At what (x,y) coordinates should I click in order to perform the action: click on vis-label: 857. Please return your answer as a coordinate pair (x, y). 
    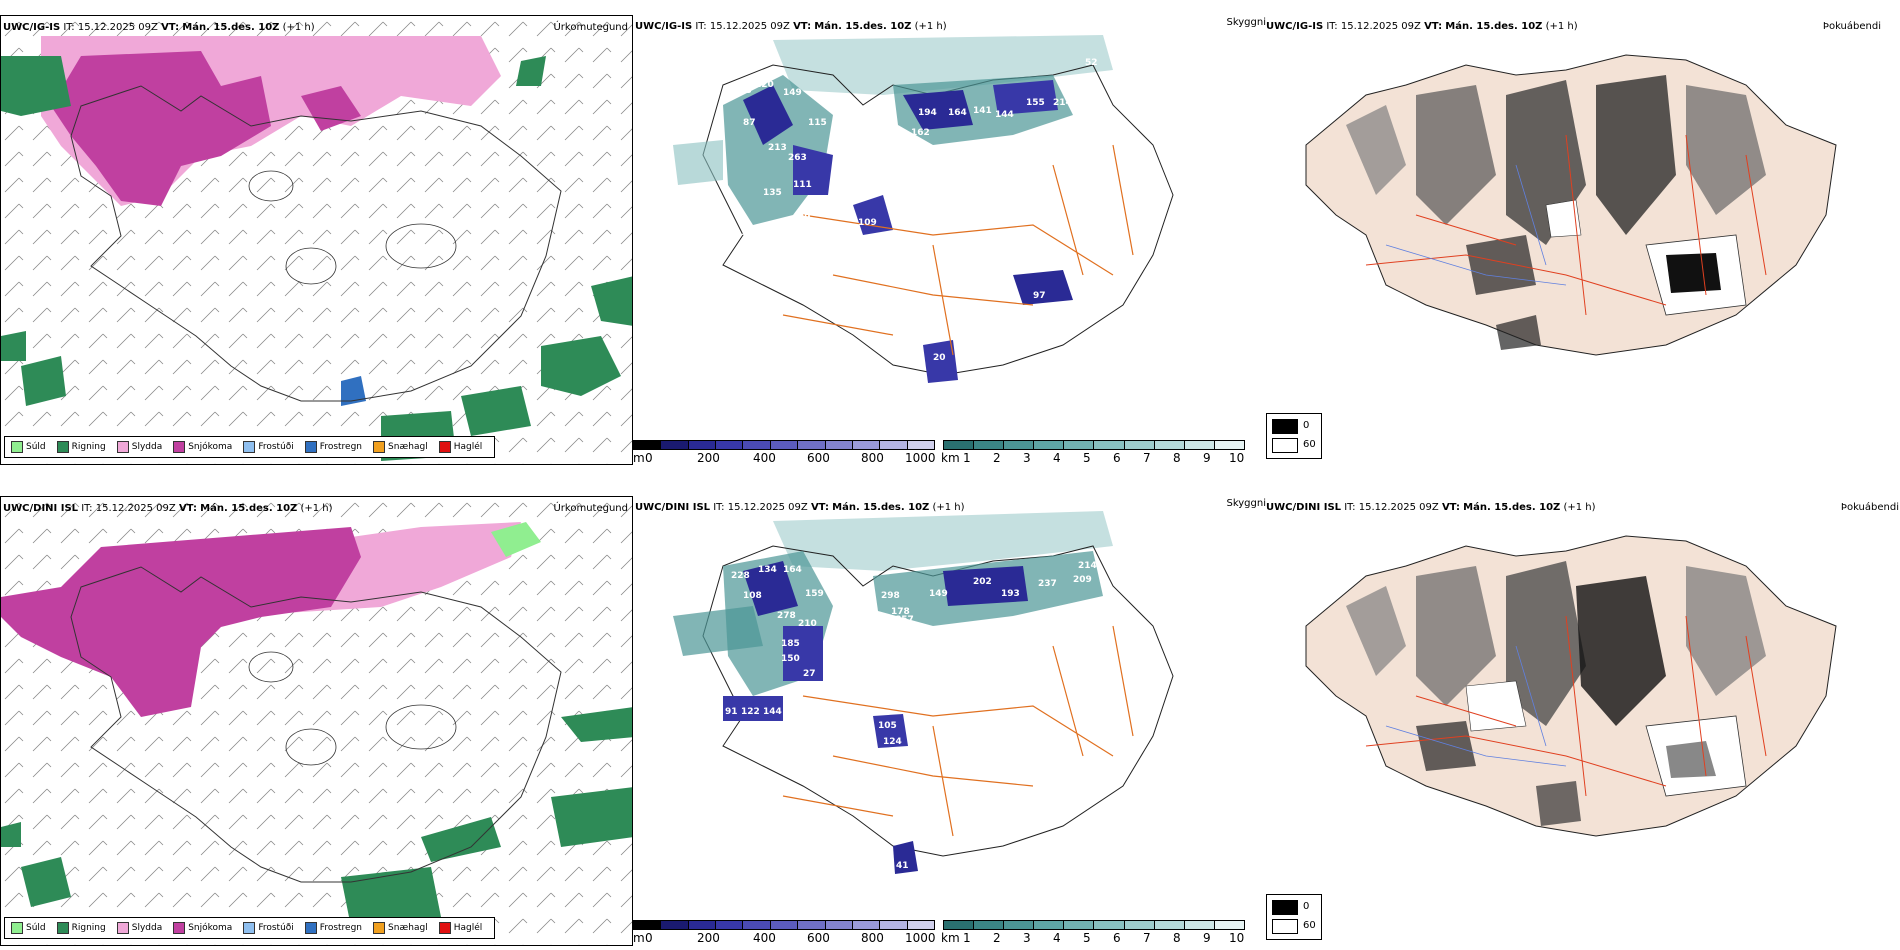
    Looking at the image, I should click on (904, 620).